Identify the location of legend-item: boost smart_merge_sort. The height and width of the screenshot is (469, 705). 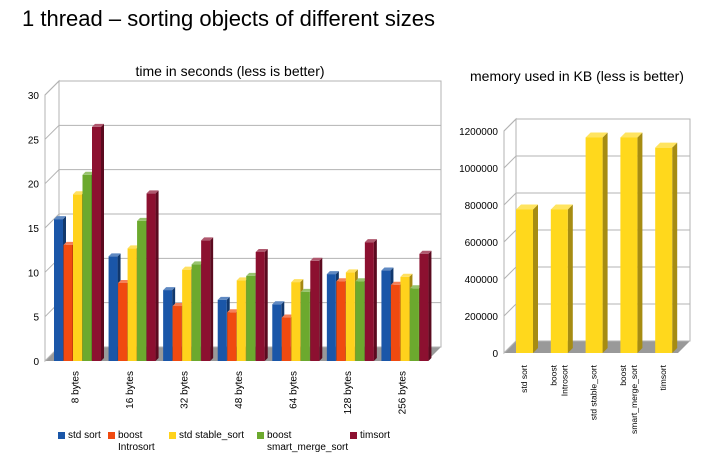
(303, 442).